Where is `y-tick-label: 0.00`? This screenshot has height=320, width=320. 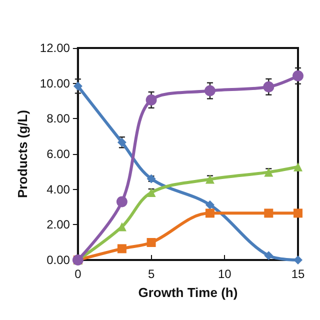 y-tick-label: 0.00 is located at coordinates (58, 260).